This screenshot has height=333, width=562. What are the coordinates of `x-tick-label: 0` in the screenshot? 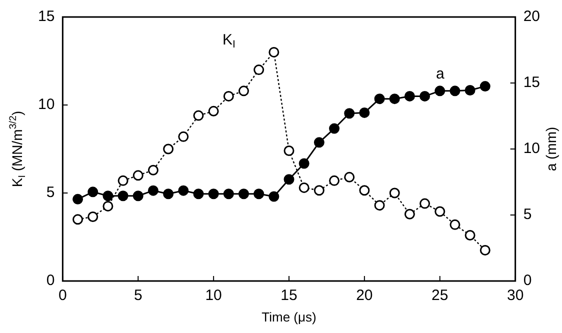 It's located at (62, 295).